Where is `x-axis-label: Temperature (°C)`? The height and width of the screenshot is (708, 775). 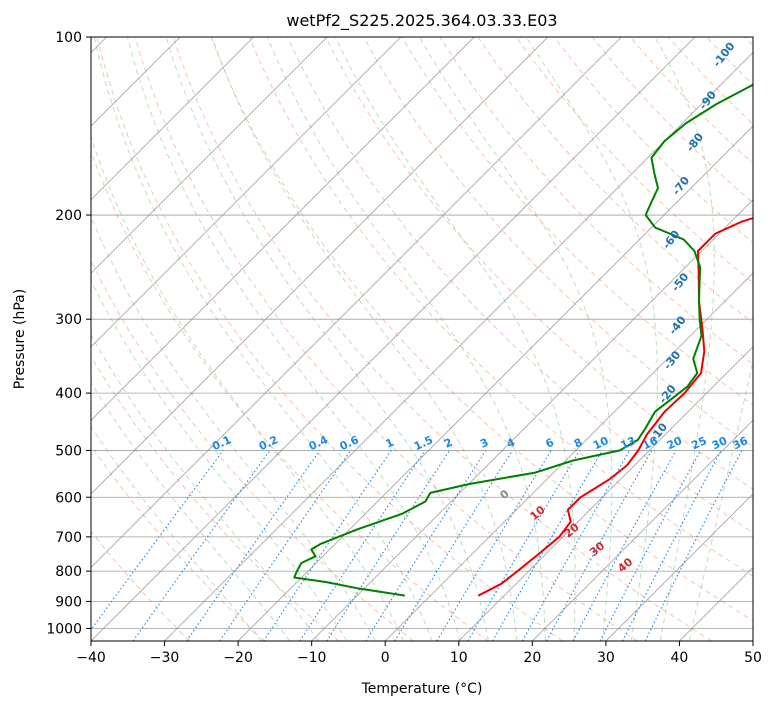 x-axis-label: Temperature (°C) is located at coordinates (422, 689).